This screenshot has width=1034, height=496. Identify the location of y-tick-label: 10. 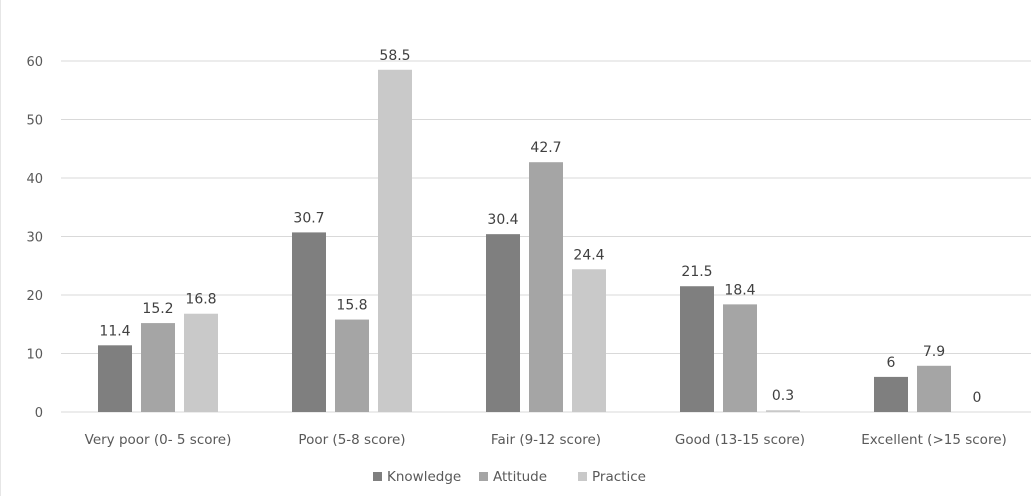
(34, 355).